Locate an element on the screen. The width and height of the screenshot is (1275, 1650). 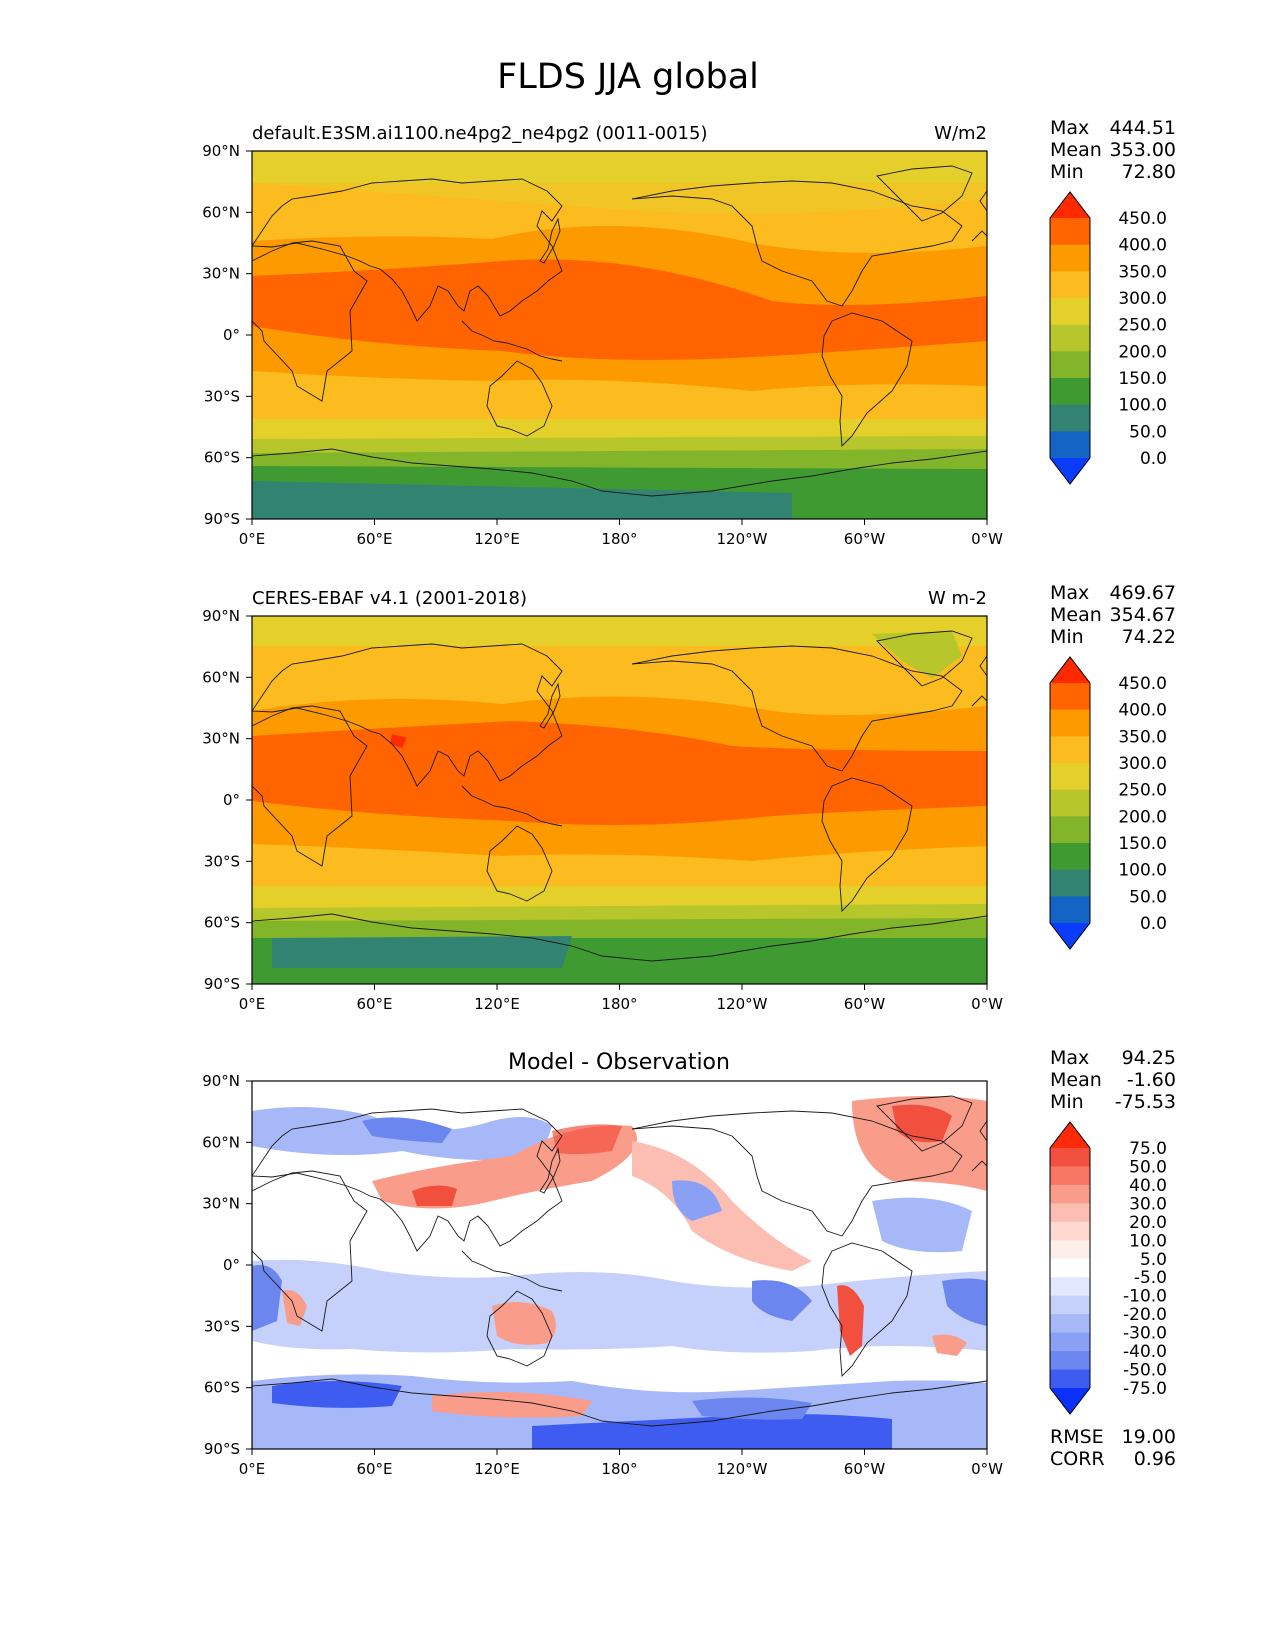
colorbar-label: 250.0 is located at coordinates (1142, 791).